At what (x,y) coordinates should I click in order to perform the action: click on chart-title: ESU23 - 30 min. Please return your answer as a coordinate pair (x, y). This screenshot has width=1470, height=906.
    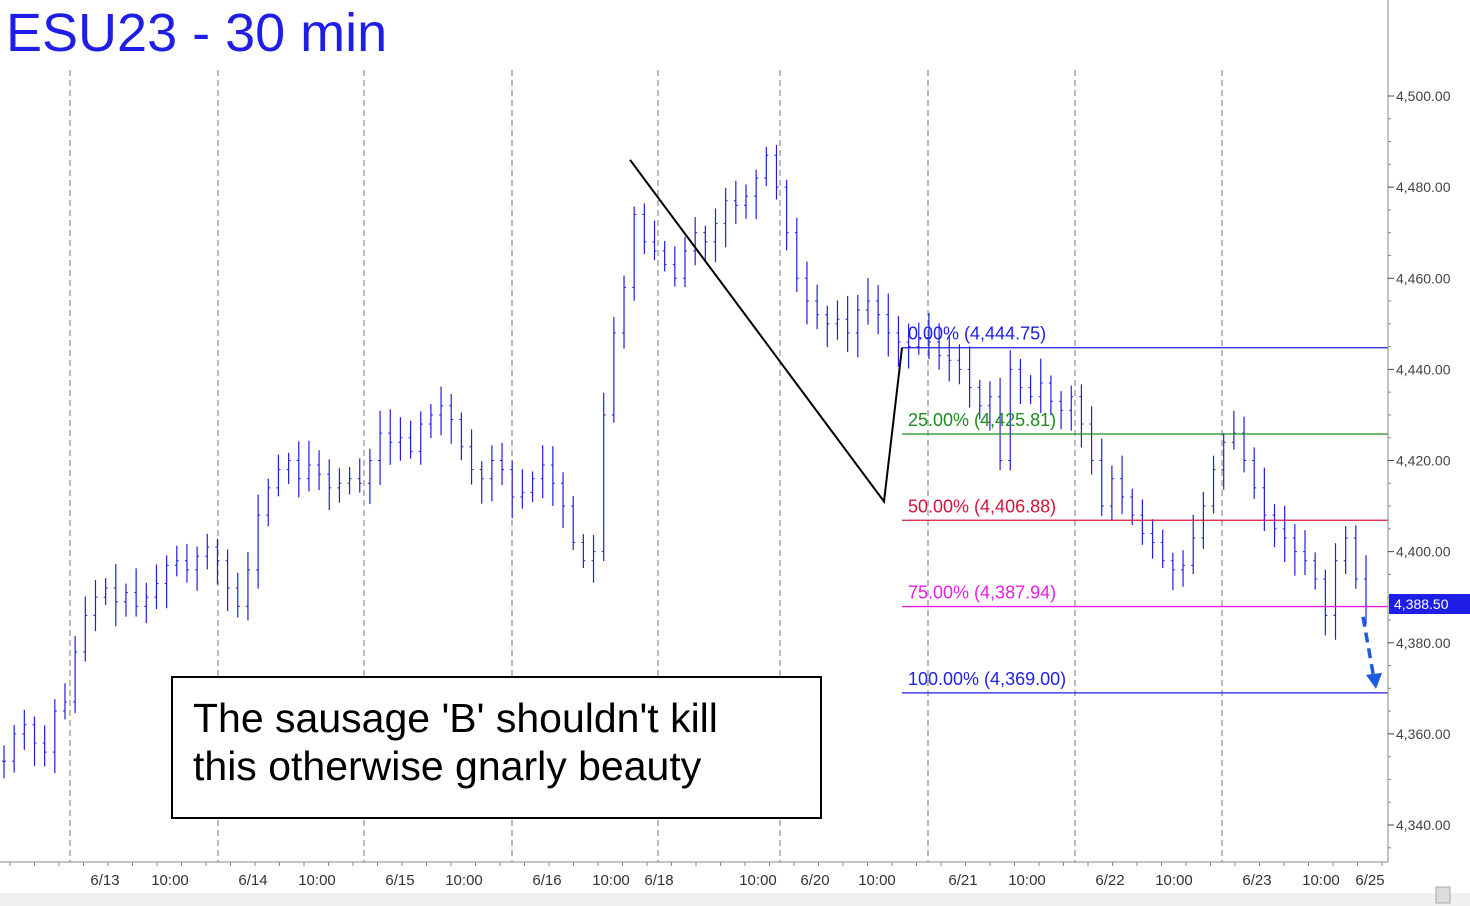
    Looking at the image, I should click on (197, 33).